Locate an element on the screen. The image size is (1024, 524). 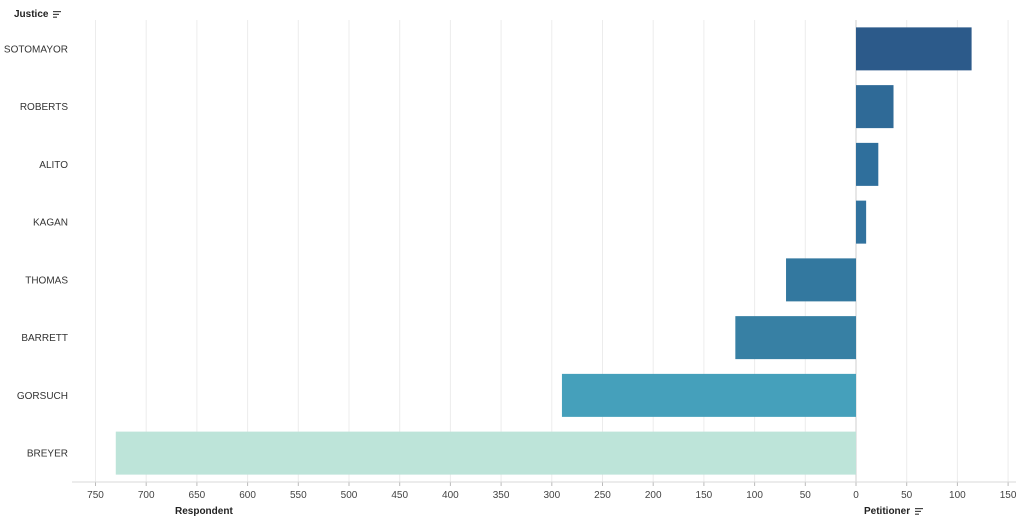
x-axis-title-petitioner-group: Petitioner is located at coordinates (893, 511).